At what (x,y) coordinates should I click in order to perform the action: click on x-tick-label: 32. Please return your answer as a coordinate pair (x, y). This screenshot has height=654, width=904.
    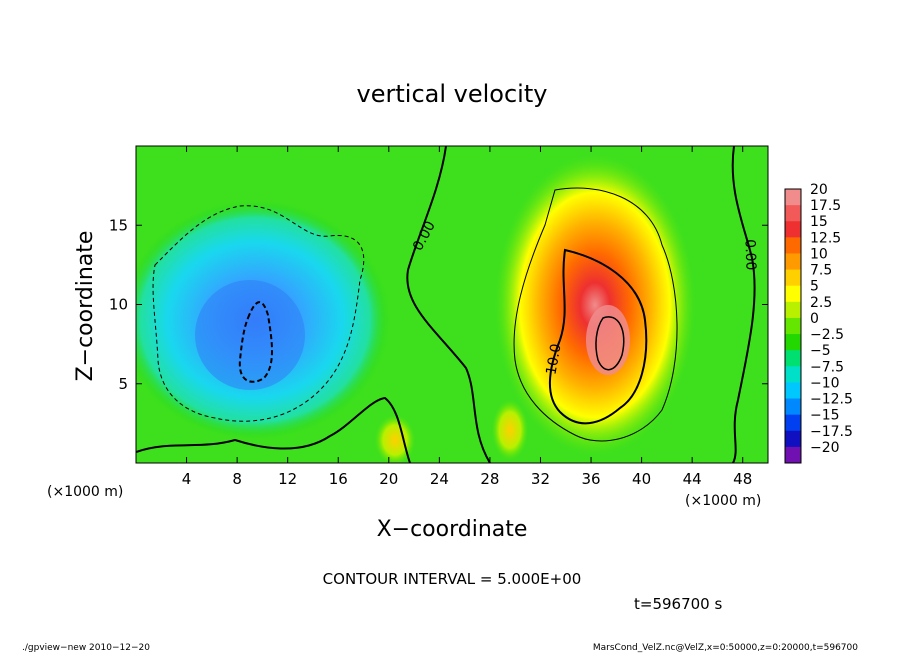
    Looking at the image, I should click on (540, 479).